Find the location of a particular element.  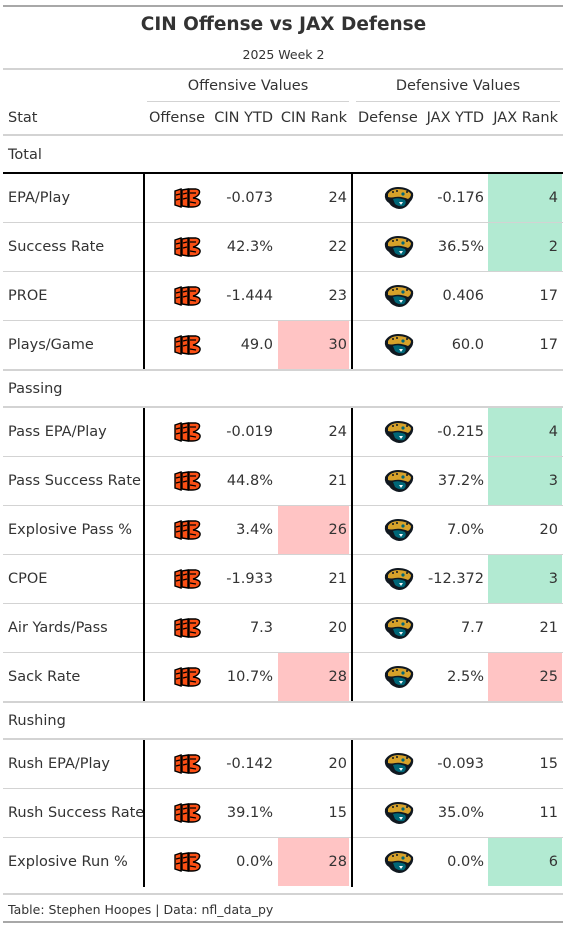

cin-ytd-value: 44.8% is located at coordinates (249, 481).